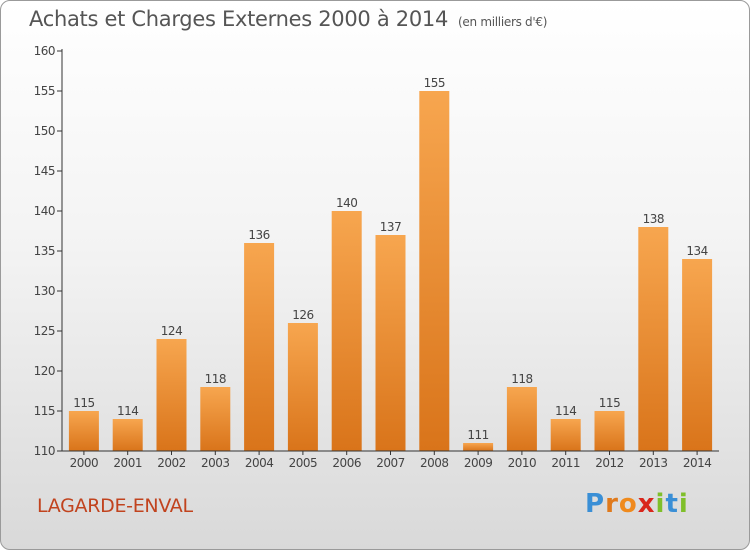  Describe the element at coordinates (346, 203) in the screenshot. I see `data-label: 140` at that location.